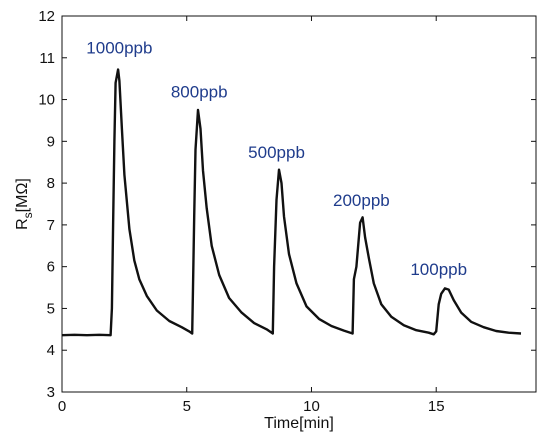 Image resolution: width=550 pixels, height=436 pixels. I want to click on concentration-annotation: 500ppb, so click(276, 152).